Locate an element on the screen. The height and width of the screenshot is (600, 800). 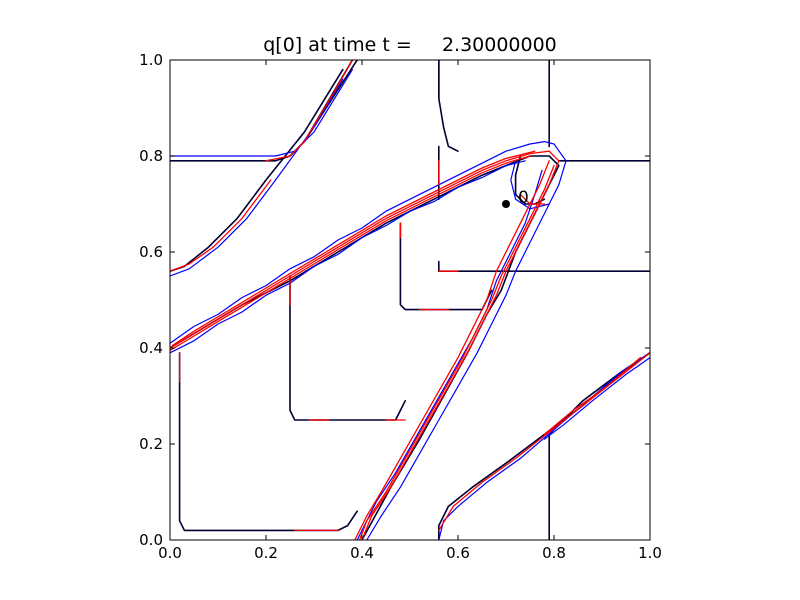
x-tick-label-2: 0.4 is located at coordinates (362, 553).